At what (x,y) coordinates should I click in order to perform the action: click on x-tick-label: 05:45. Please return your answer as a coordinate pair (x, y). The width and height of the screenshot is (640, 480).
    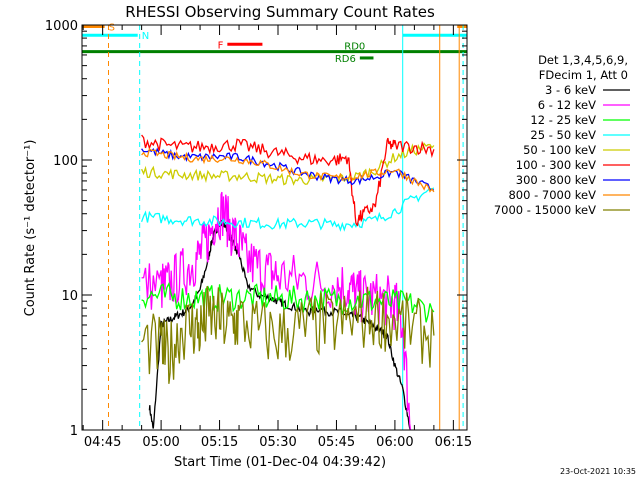
    Looking at the image, I should click on (336, 442).